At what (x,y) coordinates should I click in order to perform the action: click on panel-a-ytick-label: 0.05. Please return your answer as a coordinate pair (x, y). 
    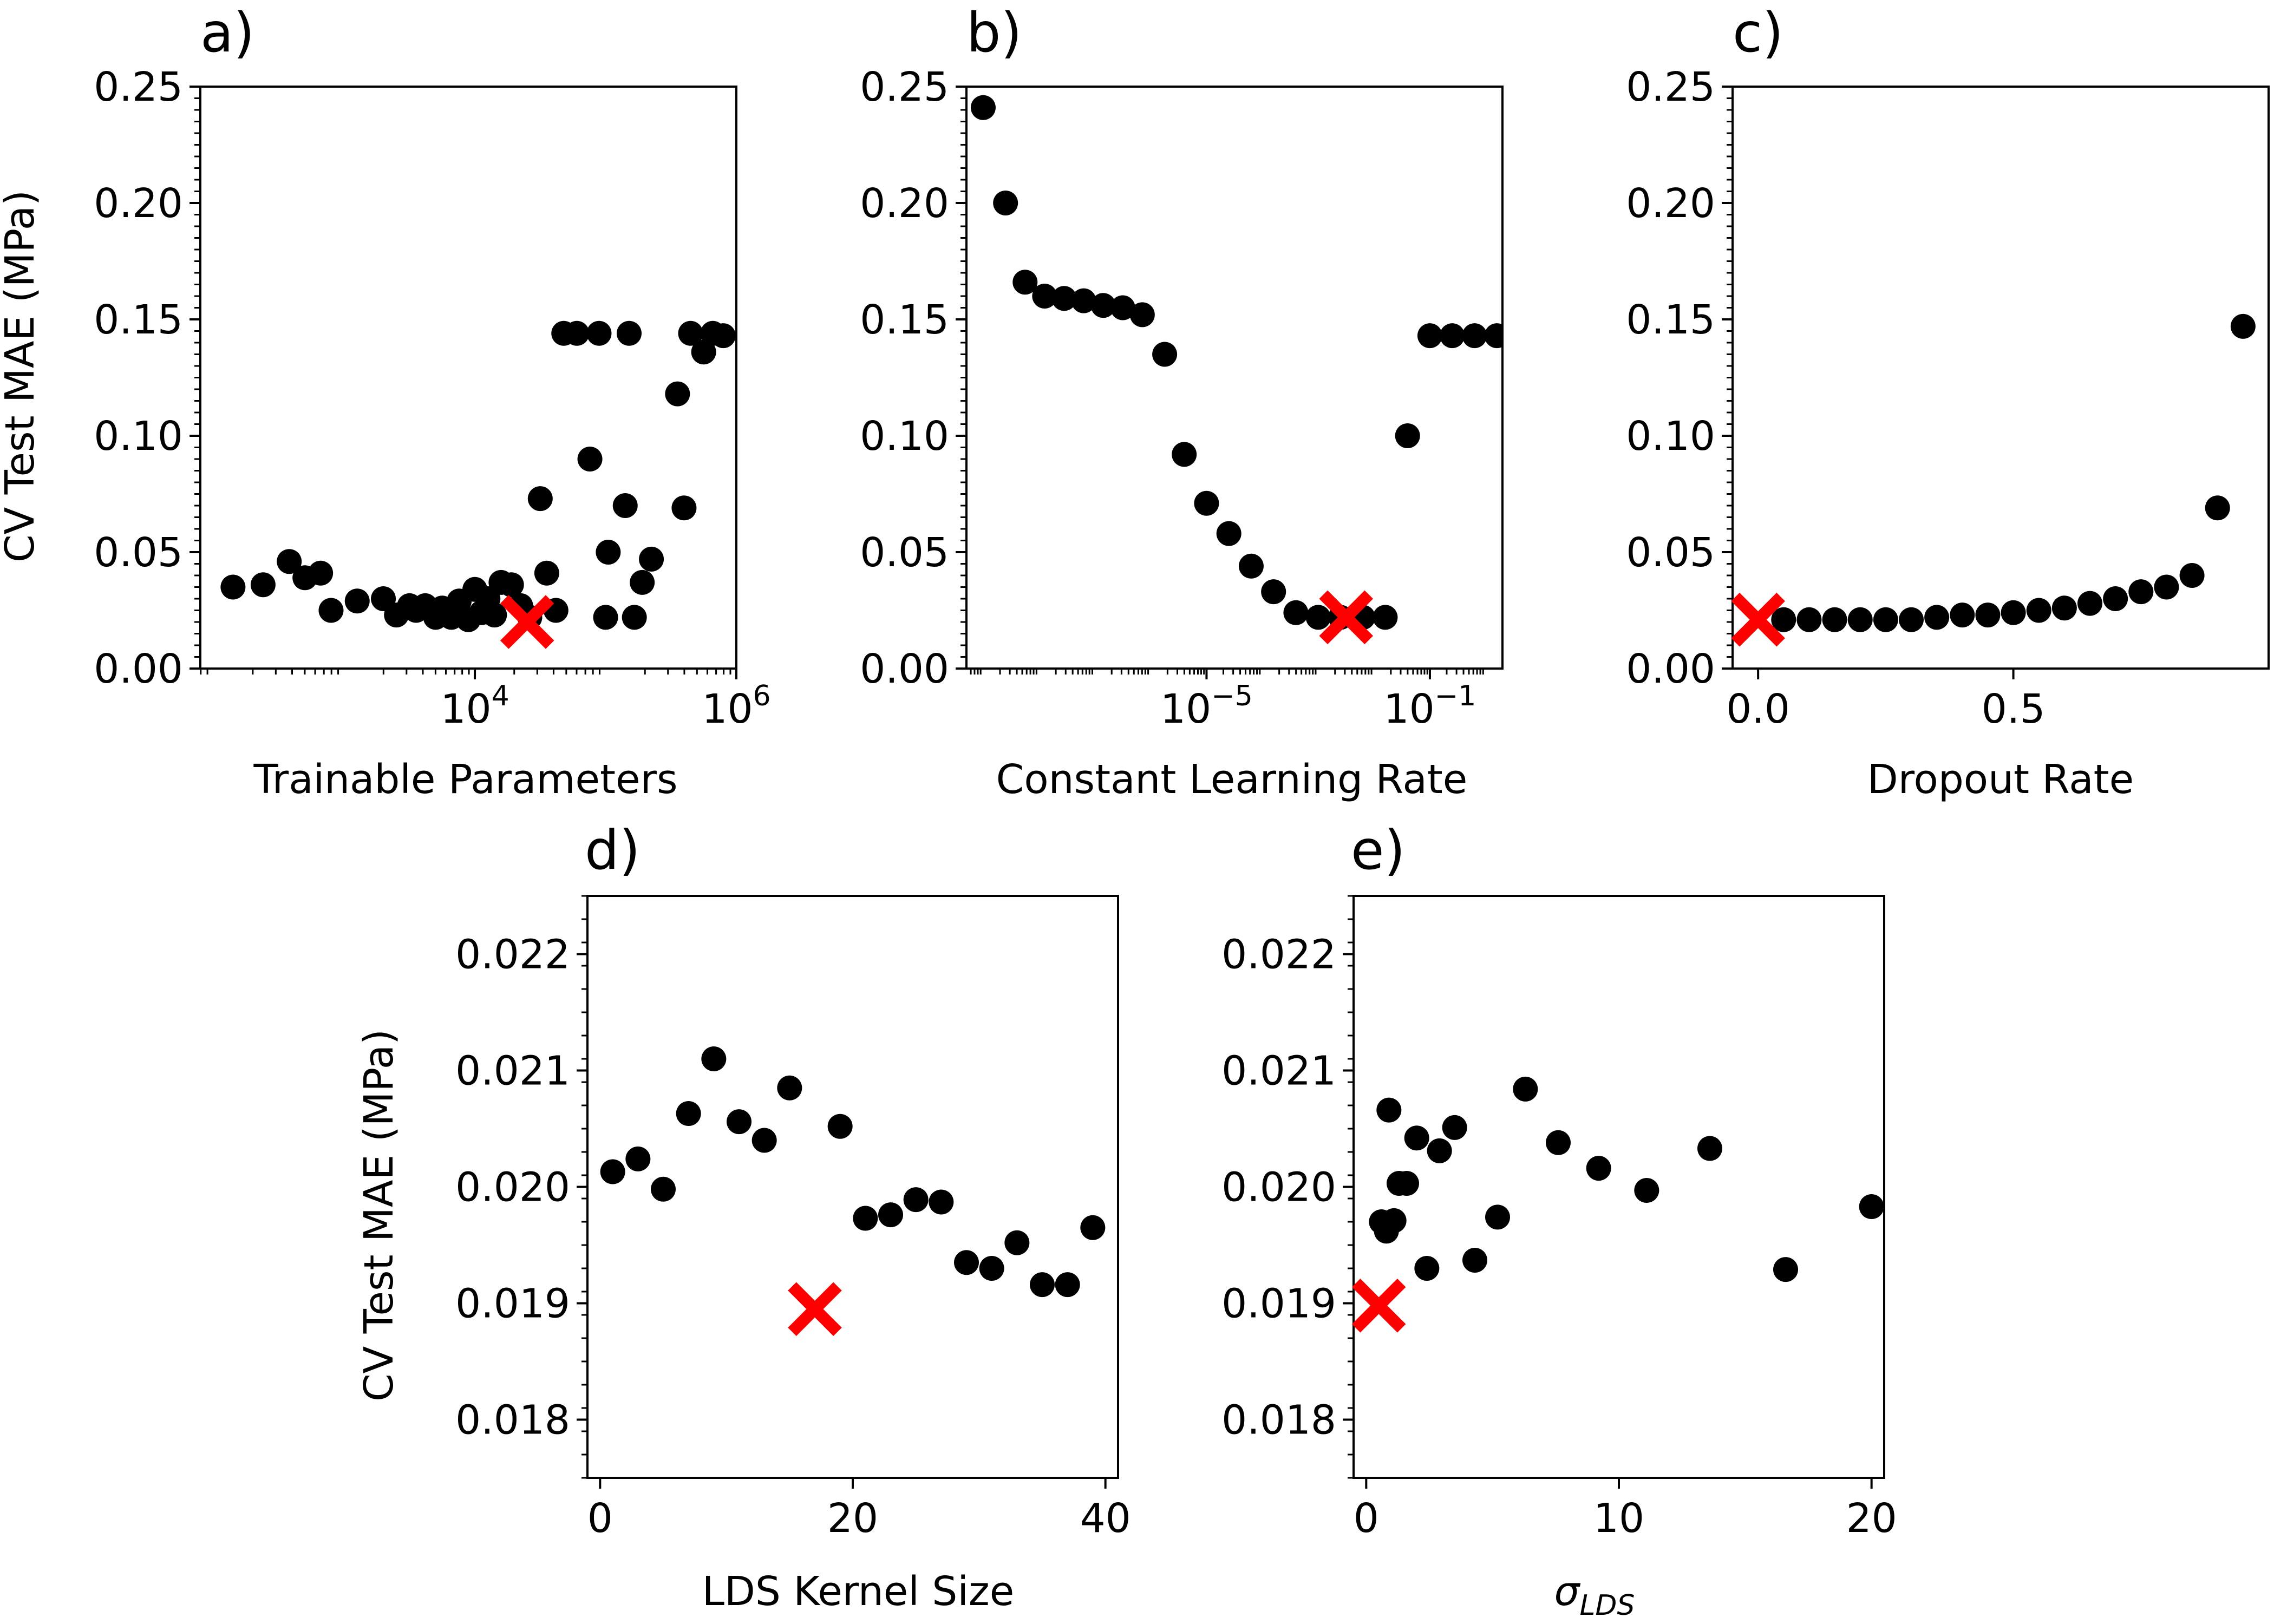
    Looking at the image, I should click on (139, 552).